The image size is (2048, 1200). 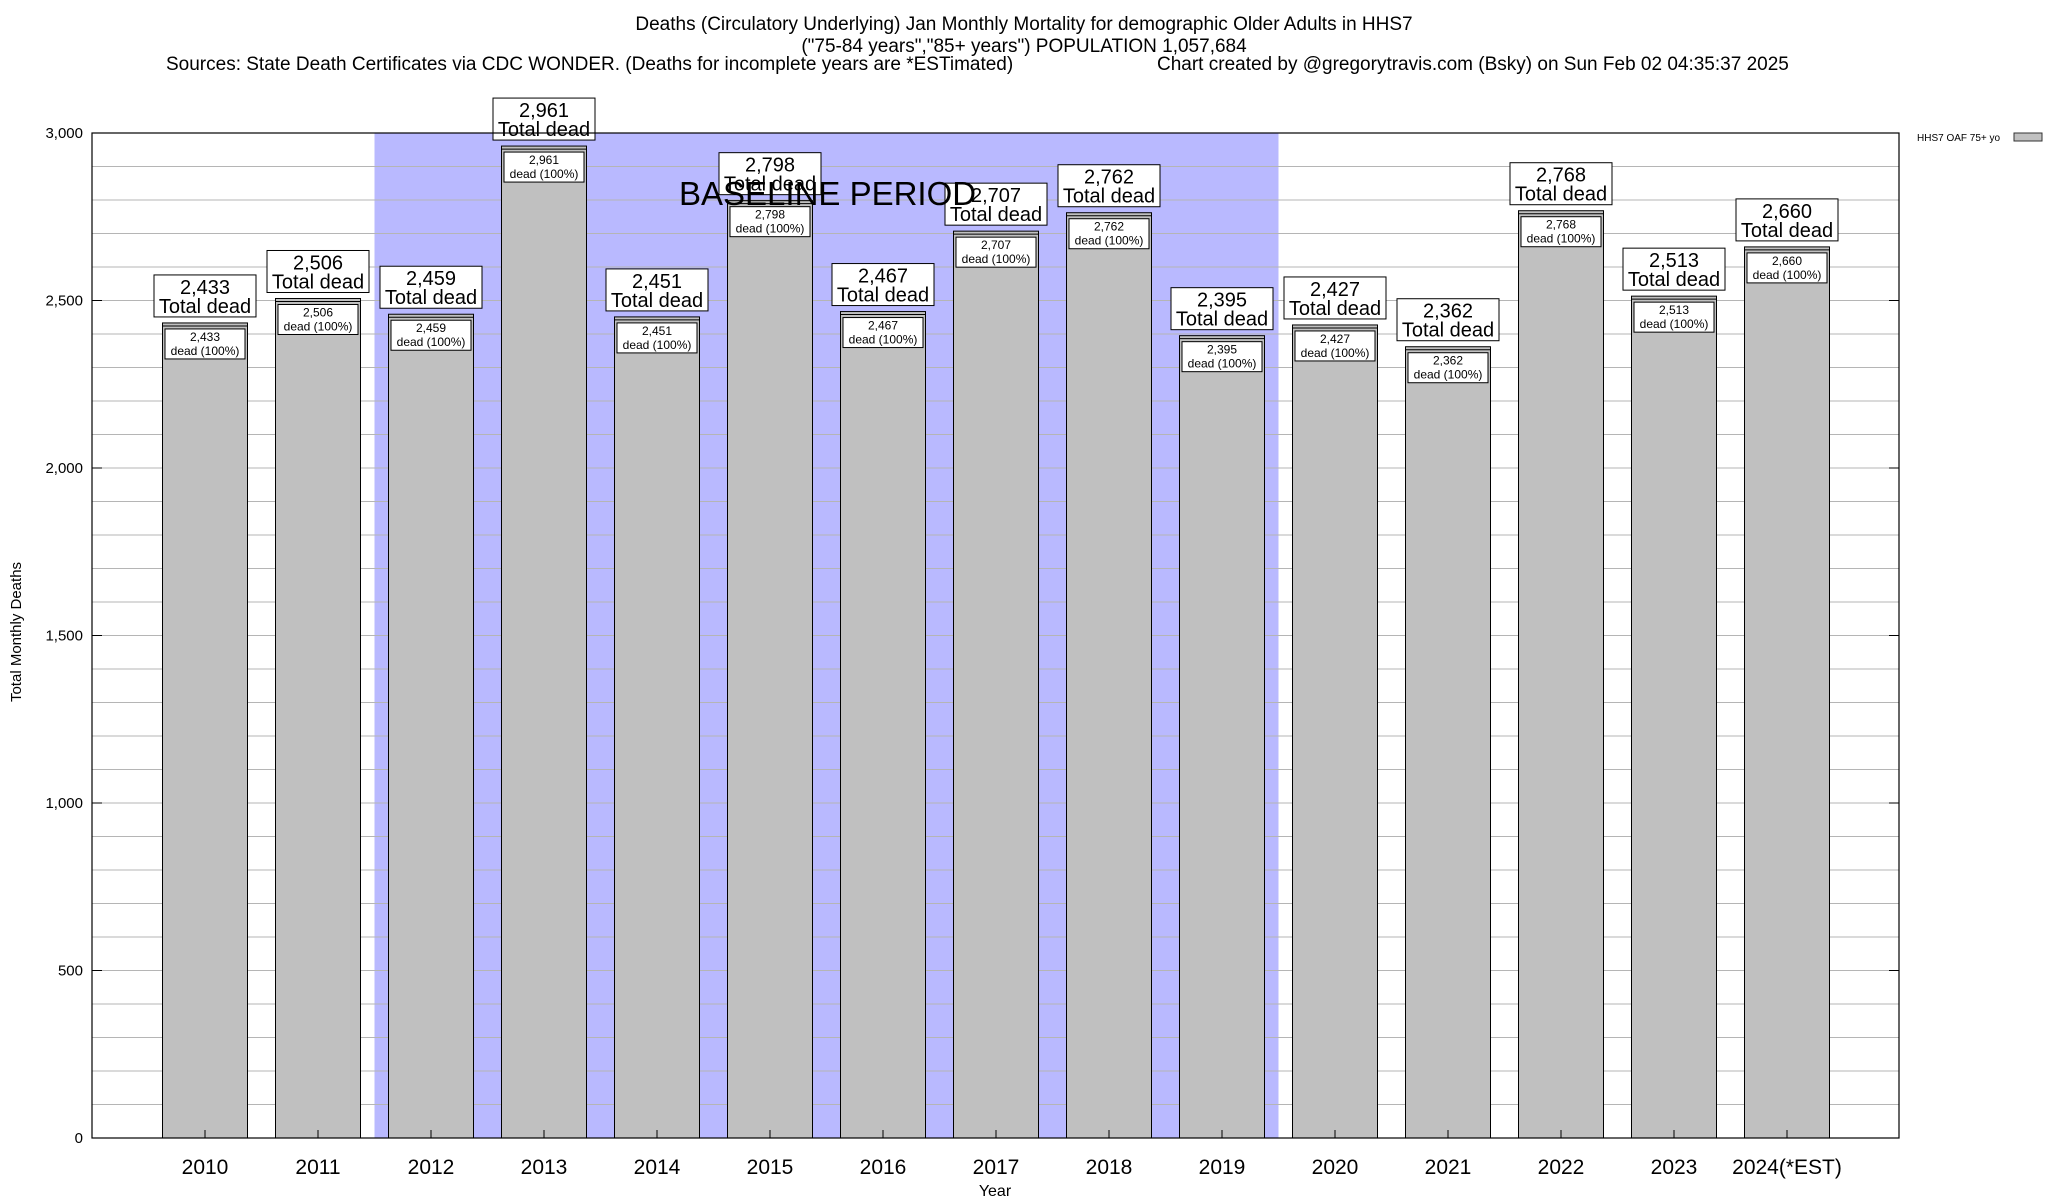 I want to click on bar-2011, so click(x=318, y=718).